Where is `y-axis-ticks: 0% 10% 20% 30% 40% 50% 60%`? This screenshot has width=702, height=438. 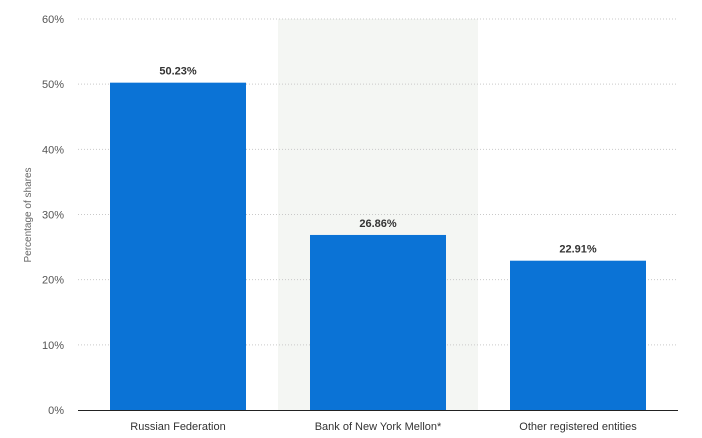
y-axis-ticks: 0% 10% 20% 30% 40% 50% 60% is located at coordinates (53, 215).